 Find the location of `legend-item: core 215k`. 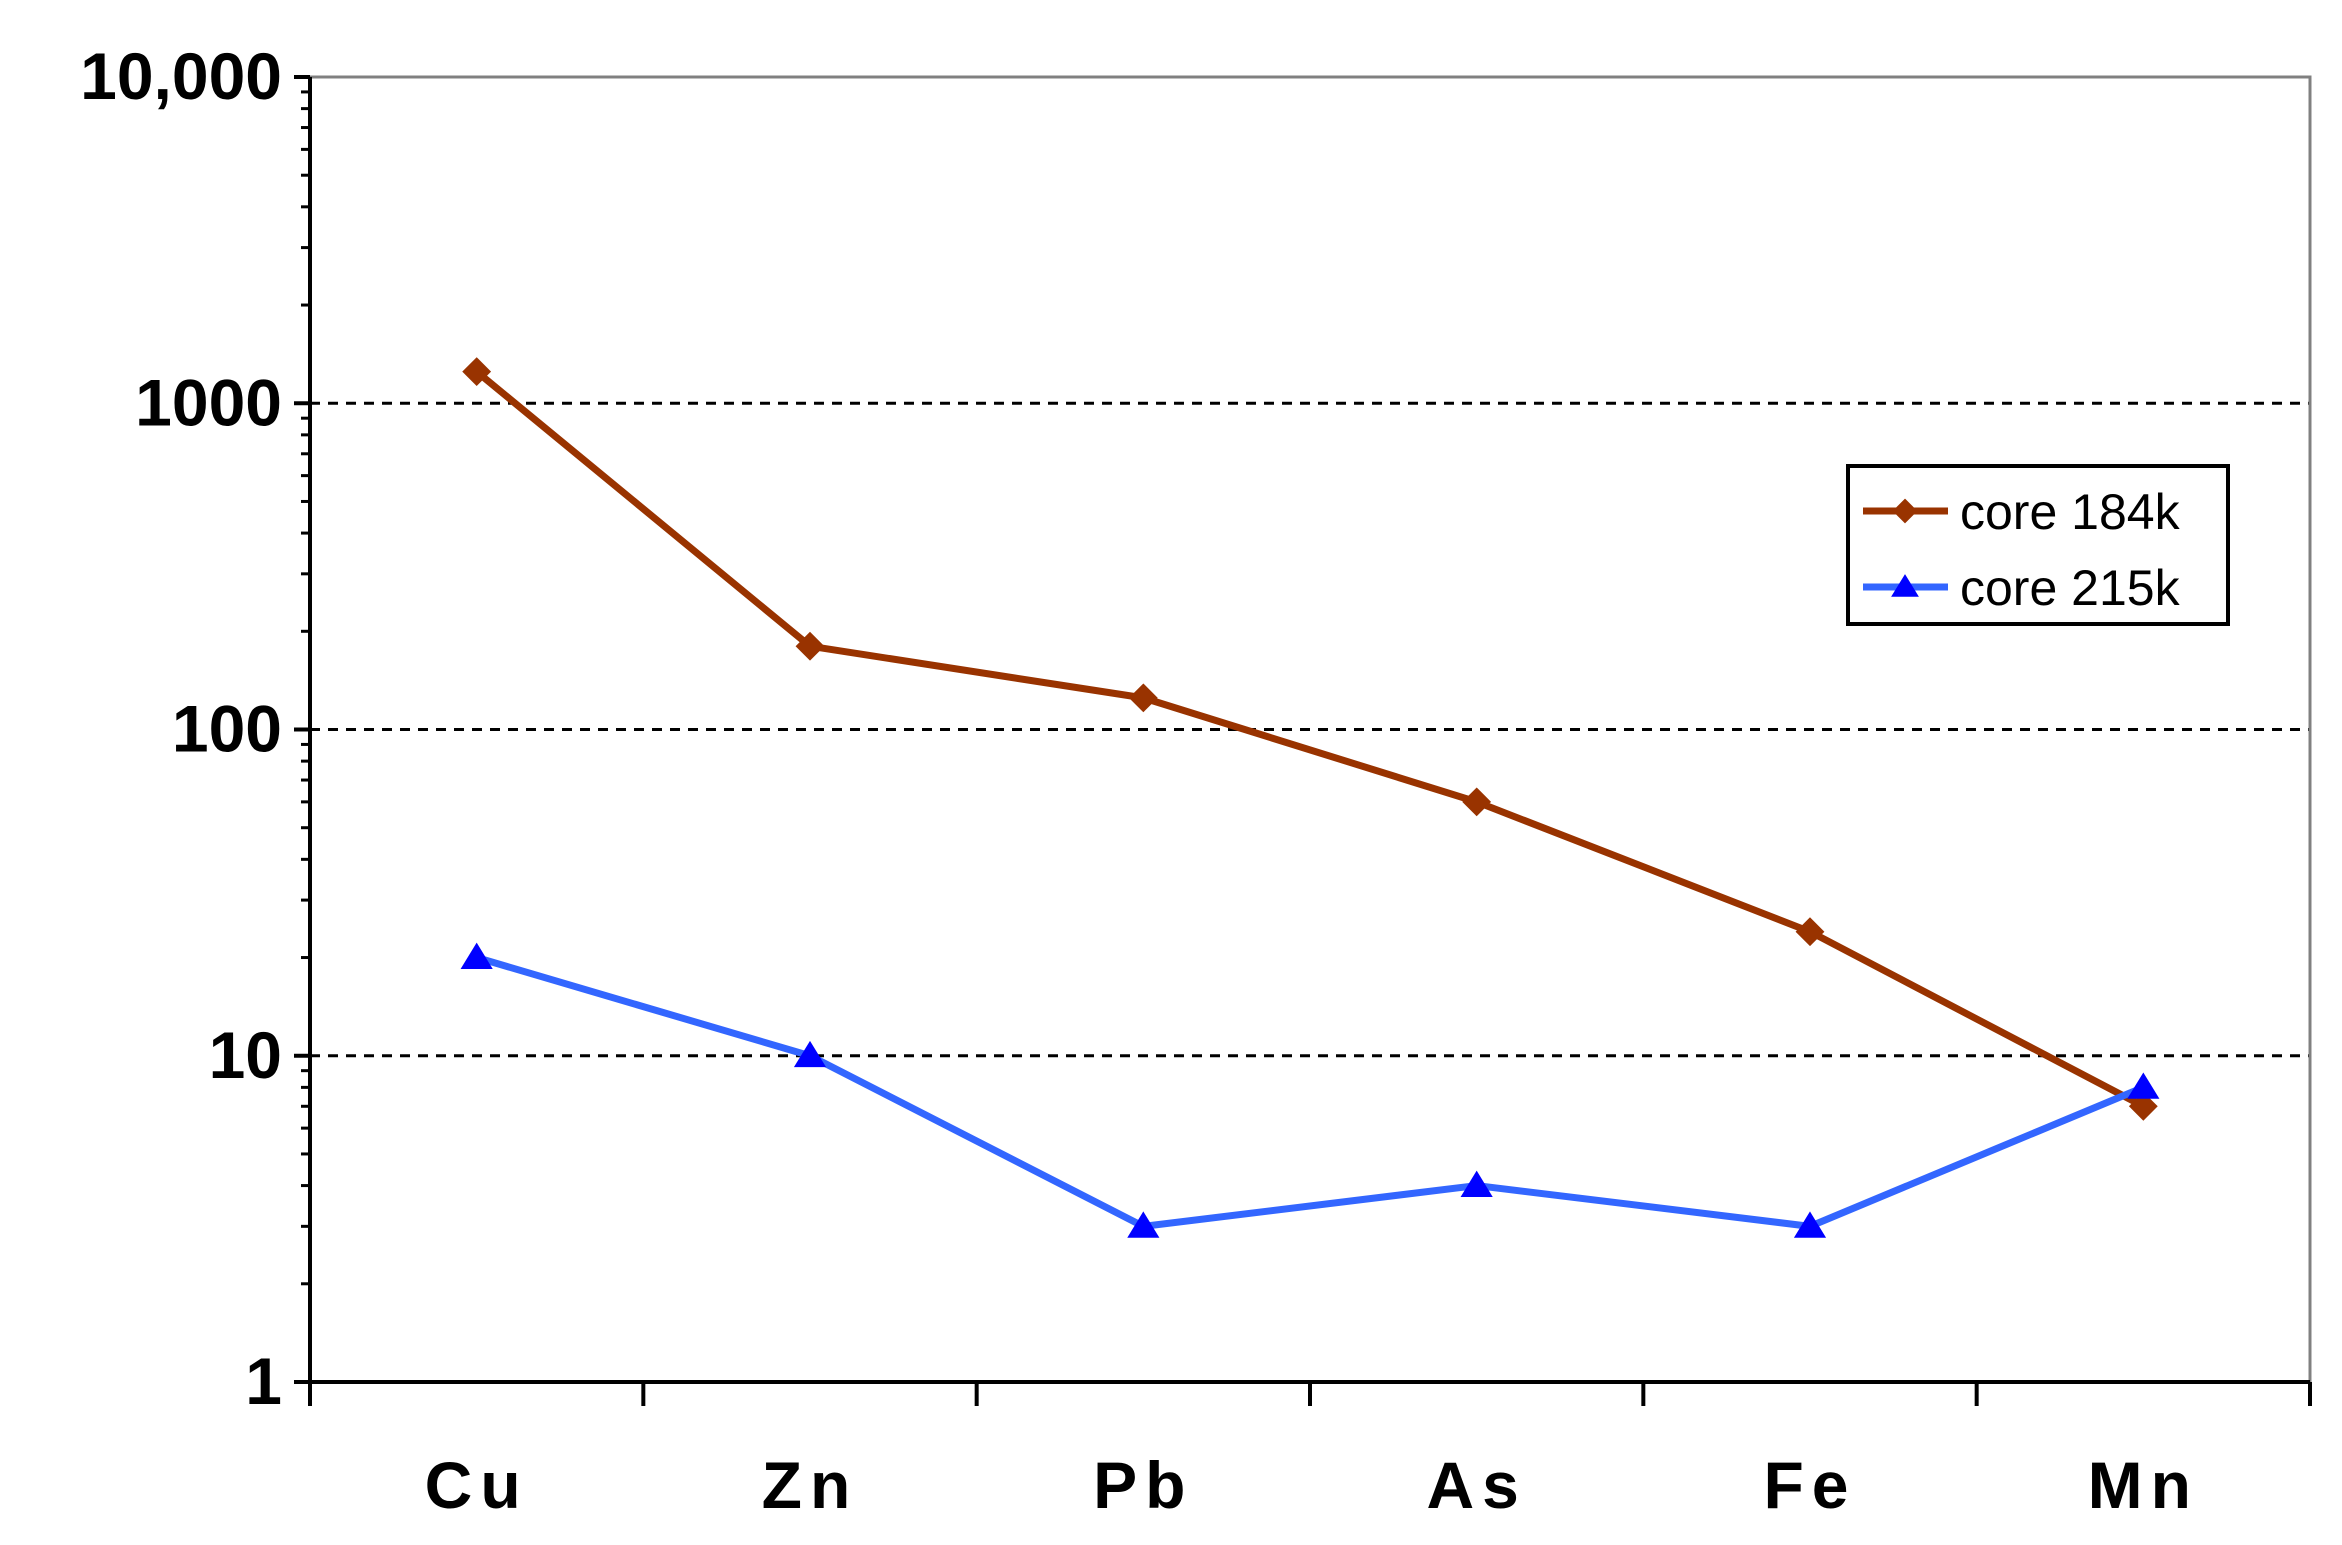

legend-item: core 215k is located at coordinates (2022, 588).